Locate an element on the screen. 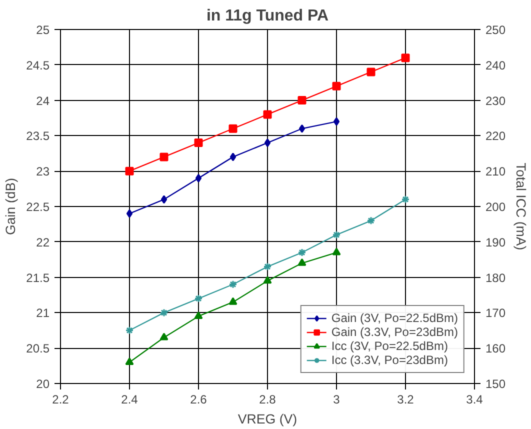 This screenshot has height=429, width=531. y2-tick-label: 240 is located at coordinates (496, 65).